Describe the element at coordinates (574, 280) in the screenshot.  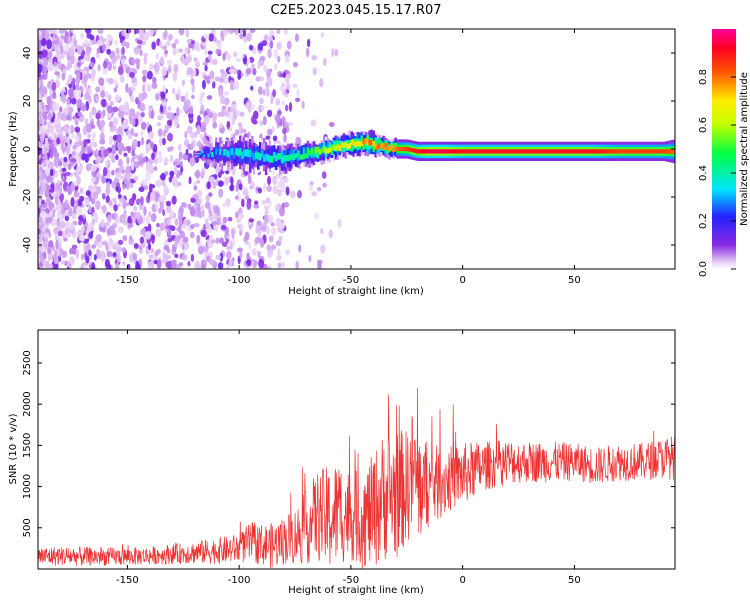
I see `spectrogram-x-tick-label: 50` at that location.